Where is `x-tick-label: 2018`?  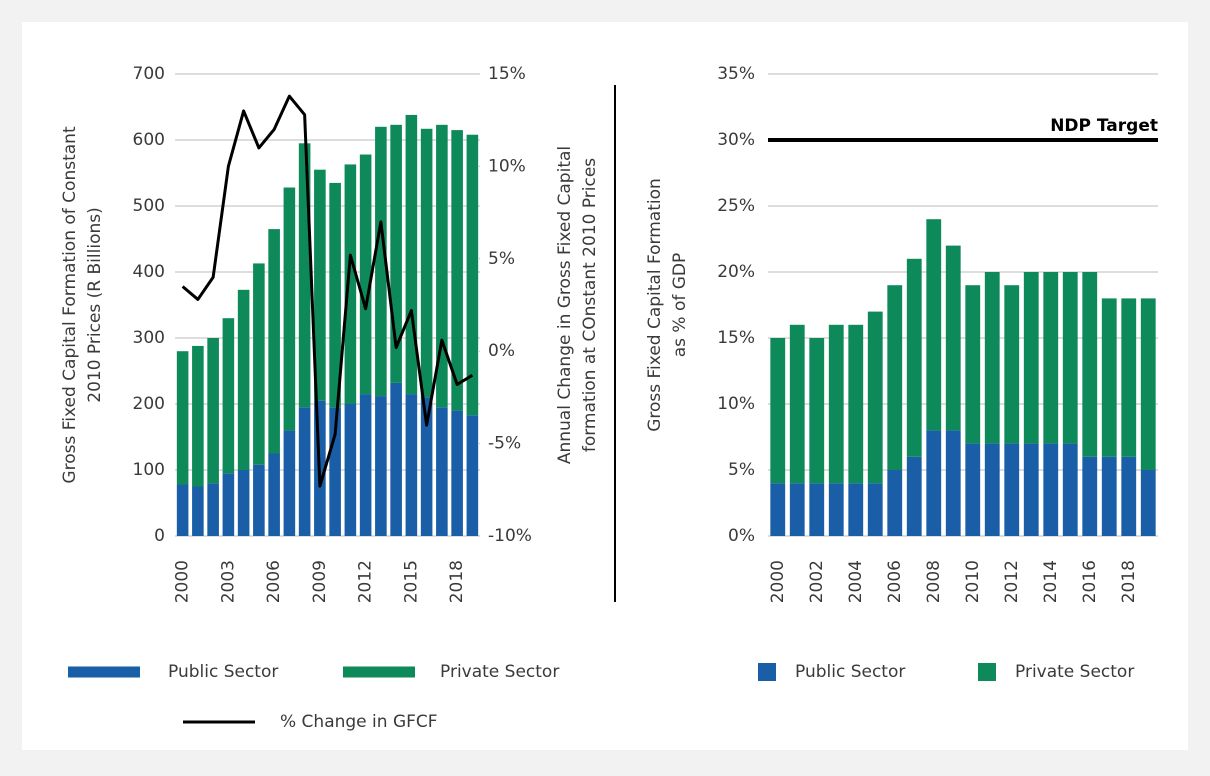
x-tick-label: 2018 is located at coordinates (1129, 581).